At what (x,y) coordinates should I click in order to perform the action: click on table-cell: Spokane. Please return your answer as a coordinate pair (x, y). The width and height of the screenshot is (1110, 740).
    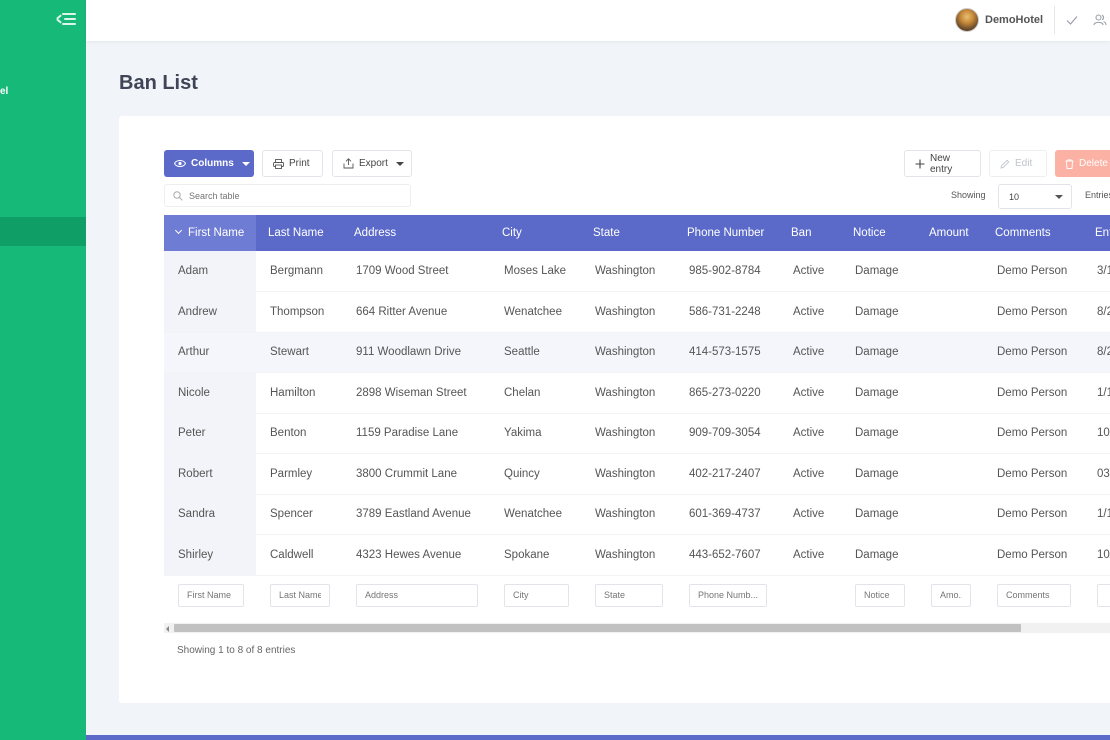
    Looking at the image, I should click on (535, 555).